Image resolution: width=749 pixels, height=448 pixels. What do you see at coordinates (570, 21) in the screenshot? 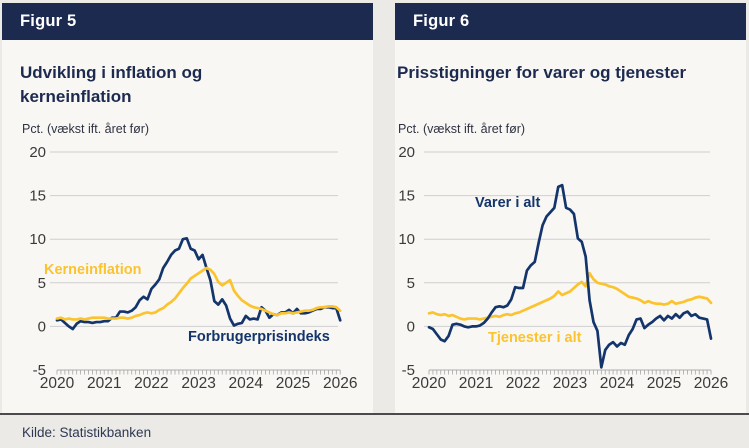
I see `figure-6-header-bar: Figur 6` at bounding box center [570, 21].